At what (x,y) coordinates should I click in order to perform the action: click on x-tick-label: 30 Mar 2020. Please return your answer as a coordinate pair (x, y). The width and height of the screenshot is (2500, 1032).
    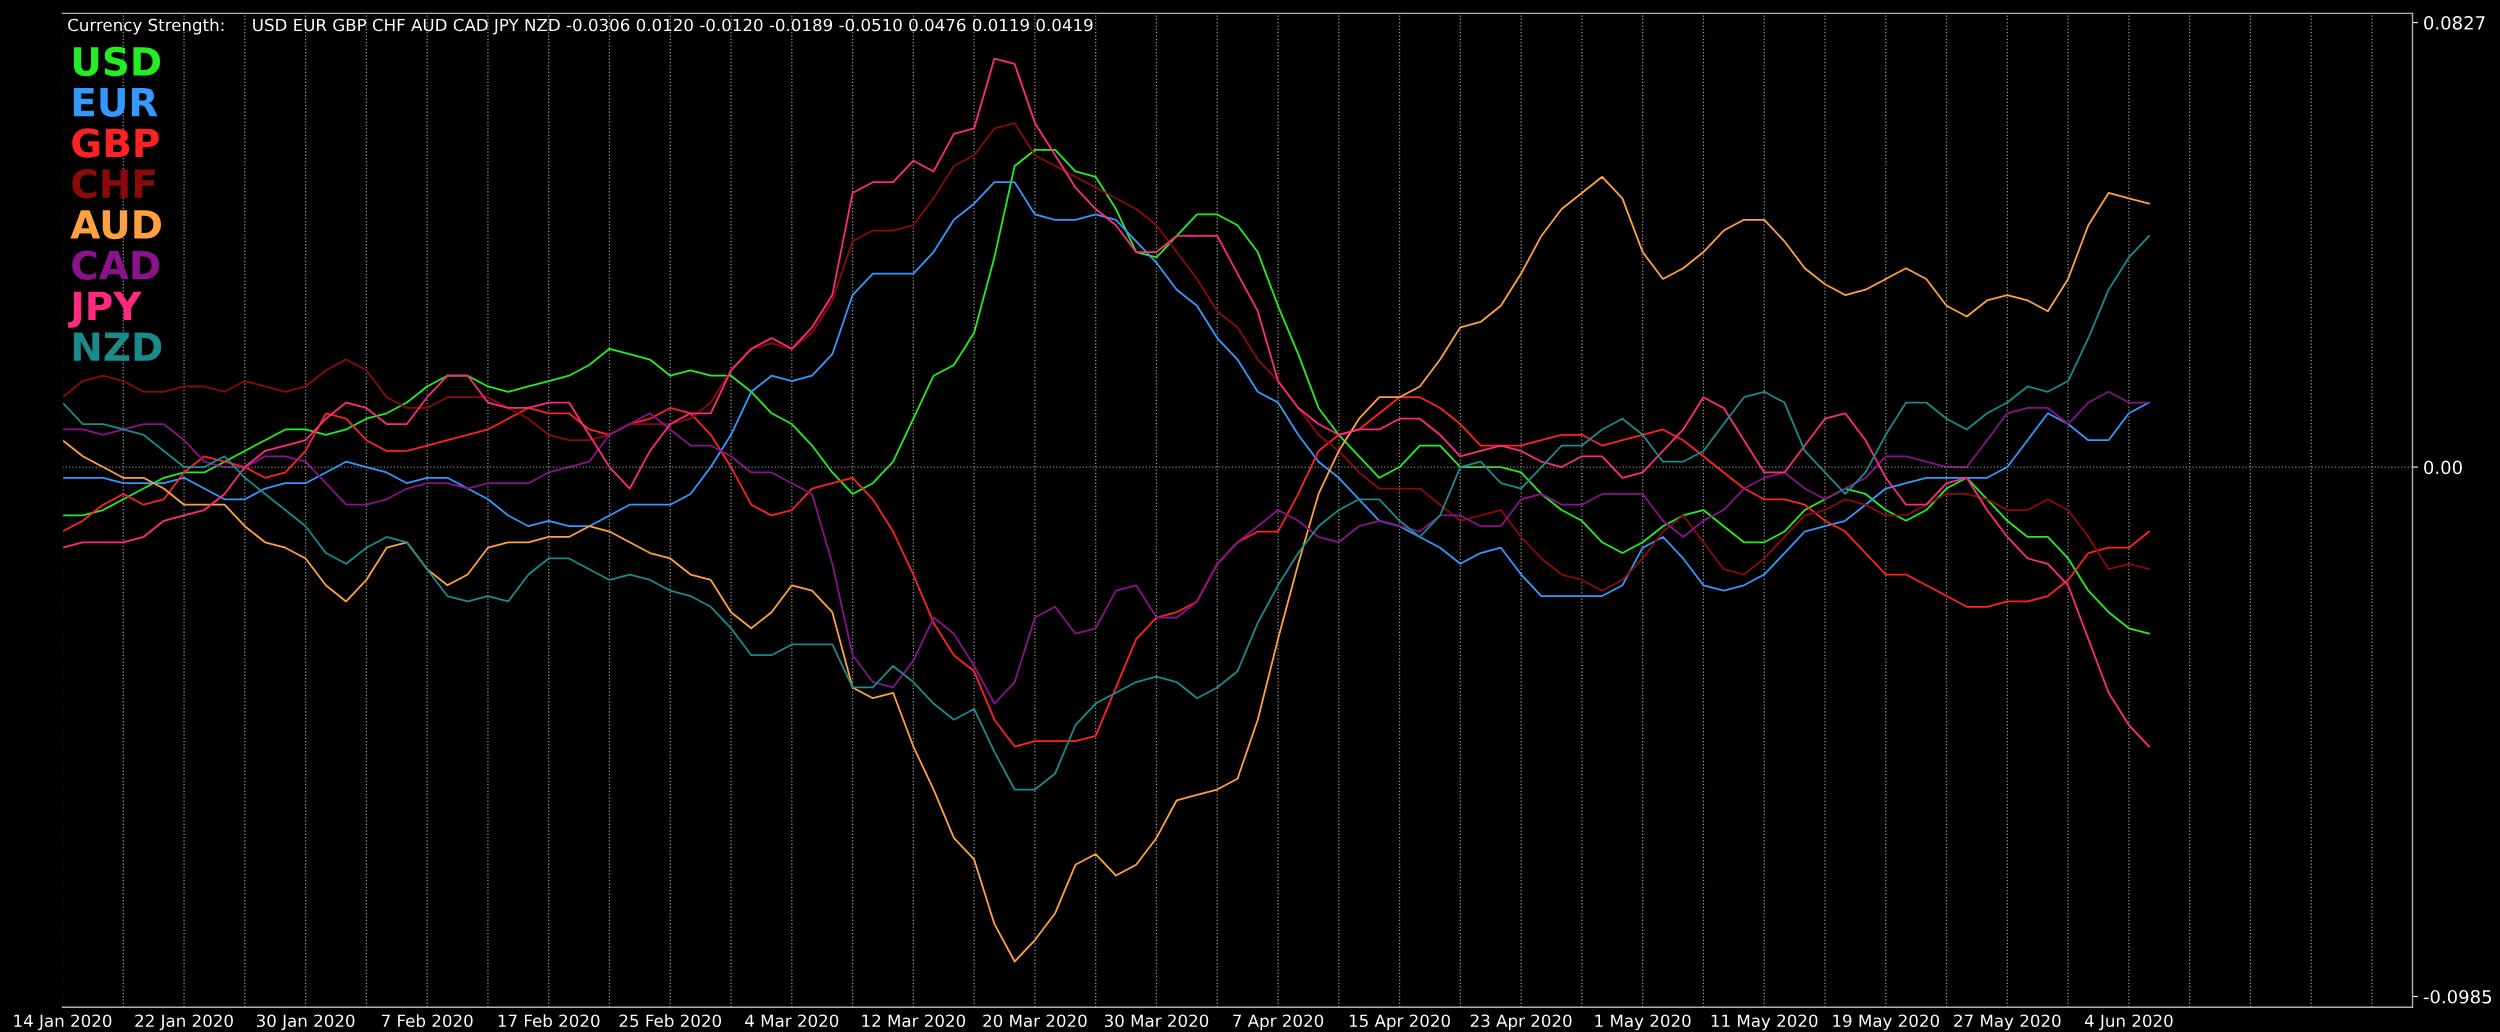
    Looking at the image, I should click on (1156, 1021).